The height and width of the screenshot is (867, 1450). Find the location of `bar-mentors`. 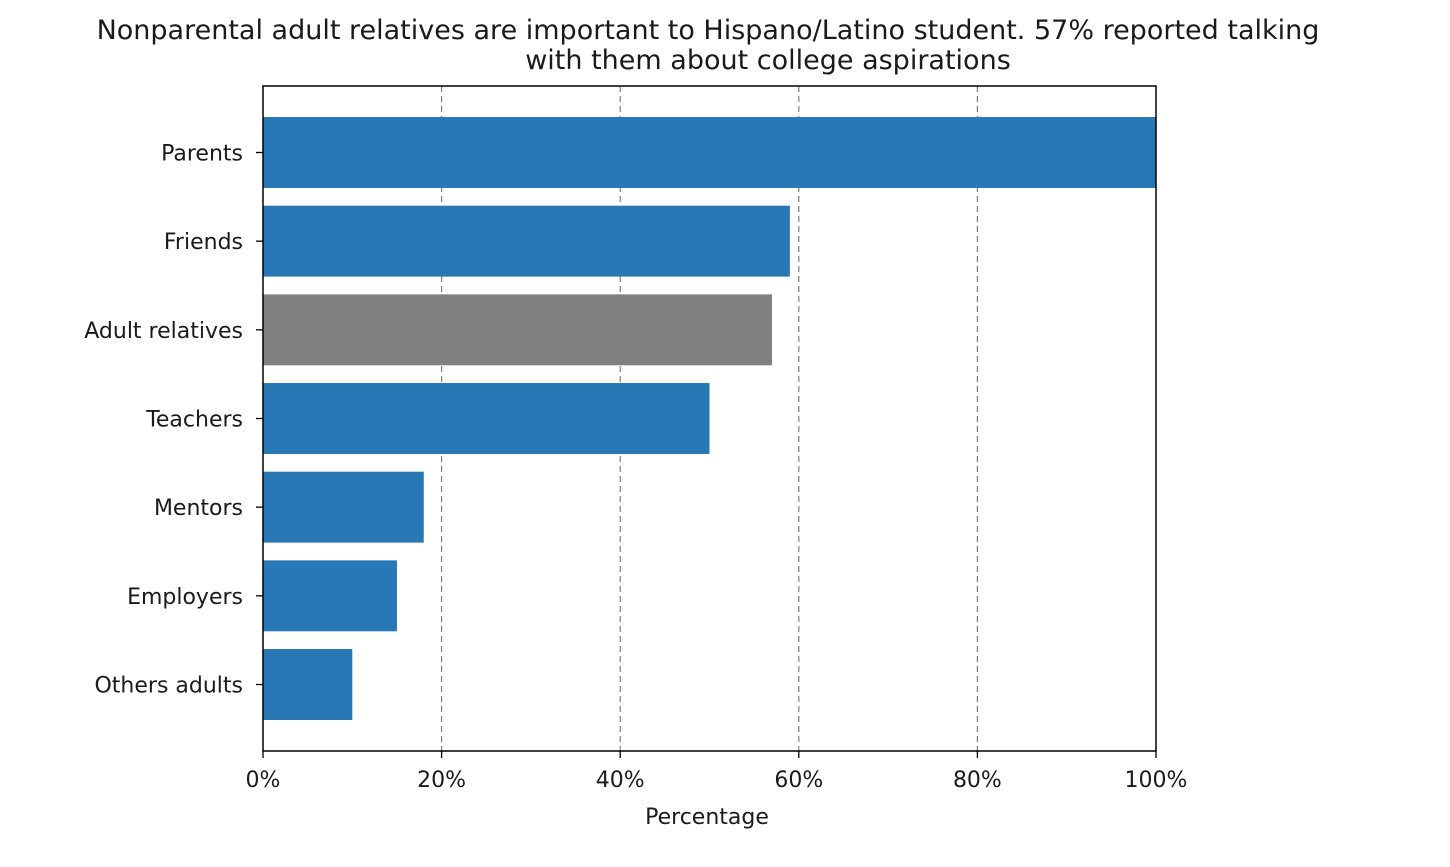

bar-mentors is located at coordinates (343, 507).